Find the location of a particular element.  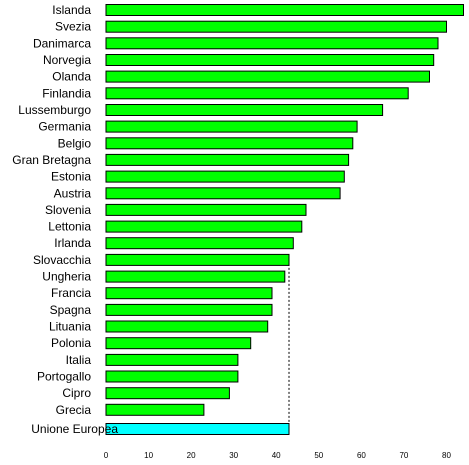

bar-spagna is located at coordinates (189, 309).